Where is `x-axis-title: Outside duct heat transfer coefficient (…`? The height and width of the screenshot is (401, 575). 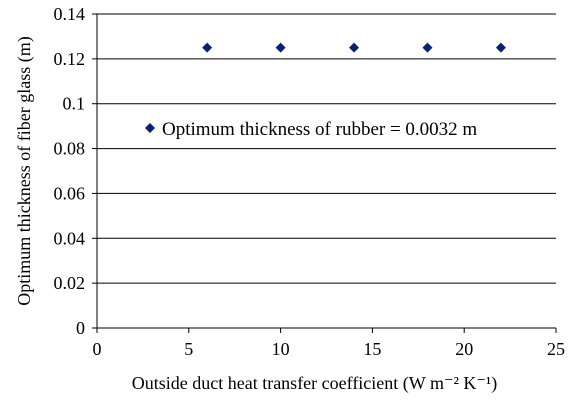
x-axis-title: Outside duct heat transfer coefficient (… is located at coordinates (315, 383).